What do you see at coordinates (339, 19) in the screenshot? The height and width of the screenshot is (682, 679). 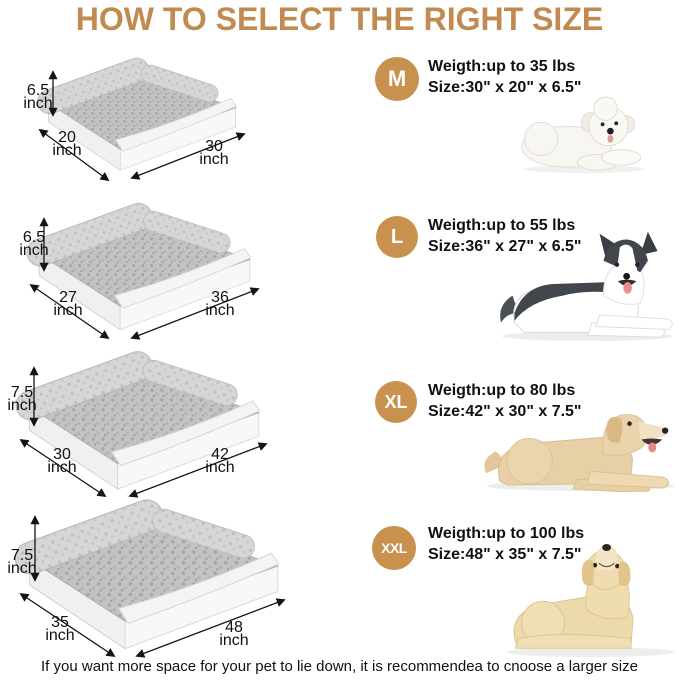 I see `page-title: HOW TO SELECT THE RIGHT SIZE` at bounding box center [339, 19].